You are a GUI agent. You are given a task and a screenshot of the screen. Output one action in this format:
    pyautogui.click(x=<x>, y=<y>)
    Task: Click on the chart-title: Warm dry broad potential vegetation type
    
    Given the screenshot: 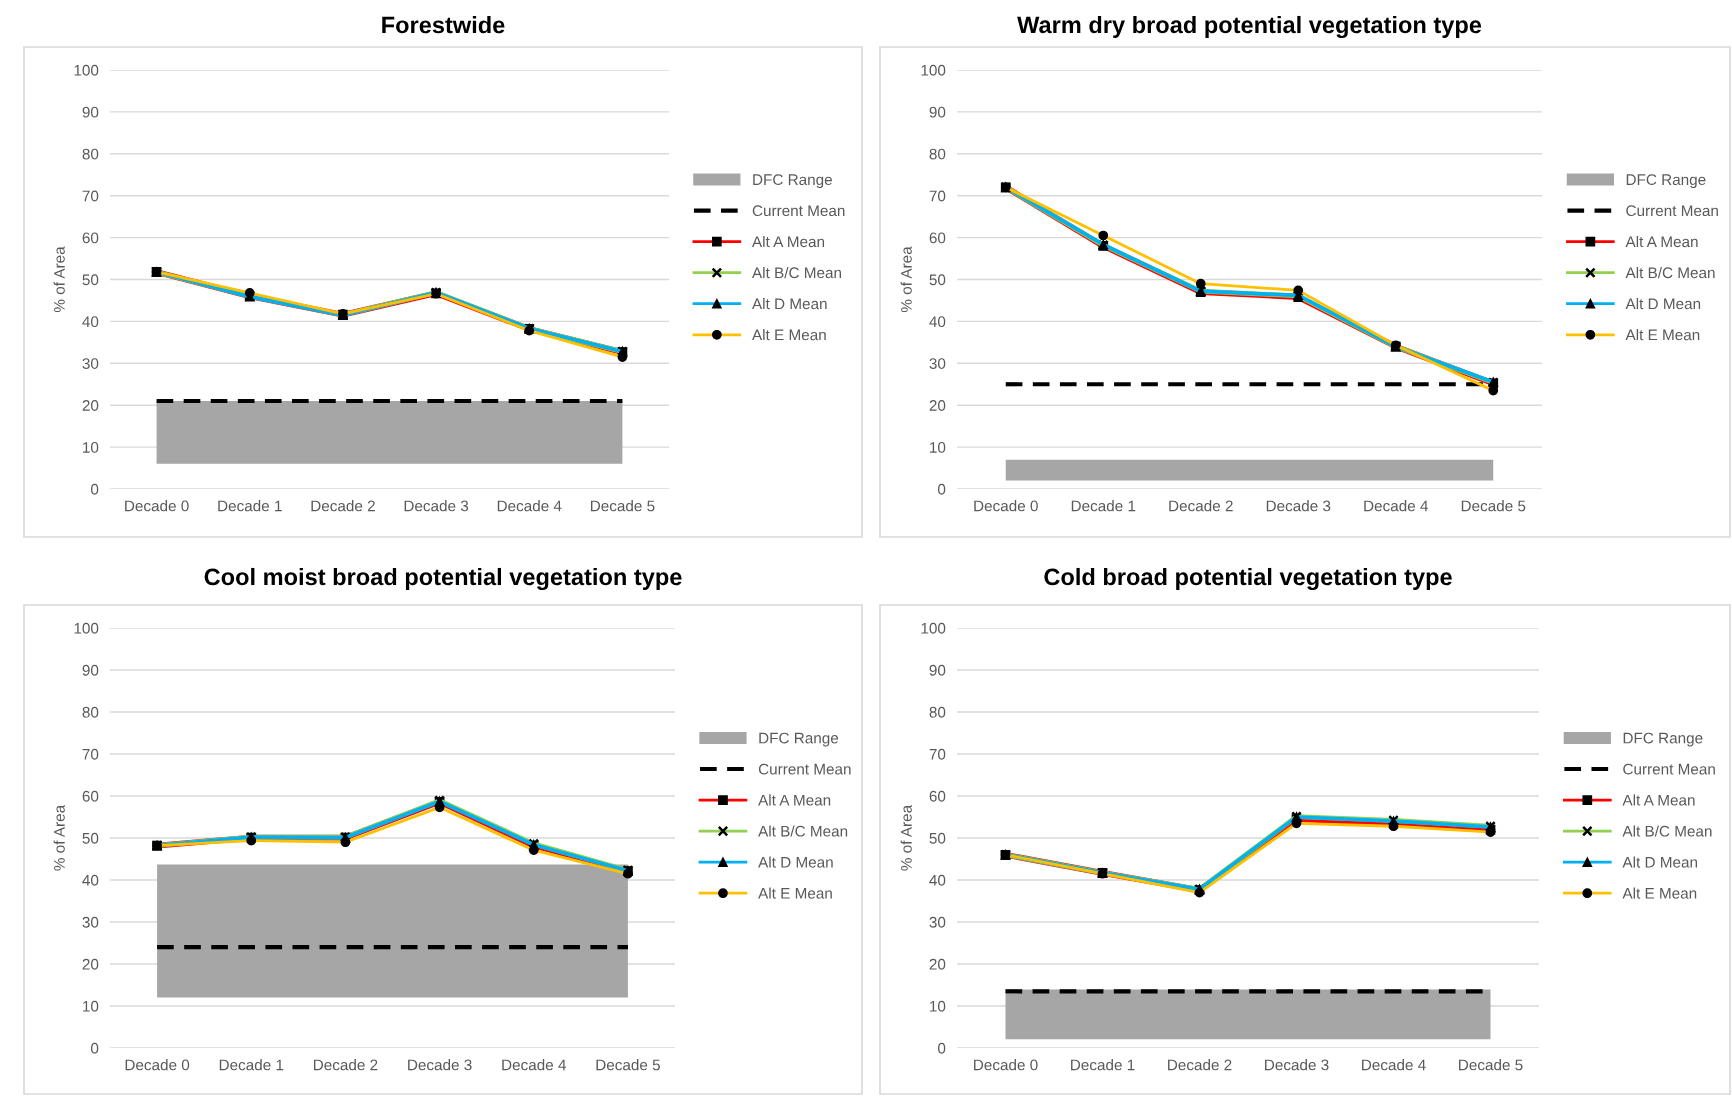 What is the action you would take?
    pyautogui.click(x=1249, y=27)
    